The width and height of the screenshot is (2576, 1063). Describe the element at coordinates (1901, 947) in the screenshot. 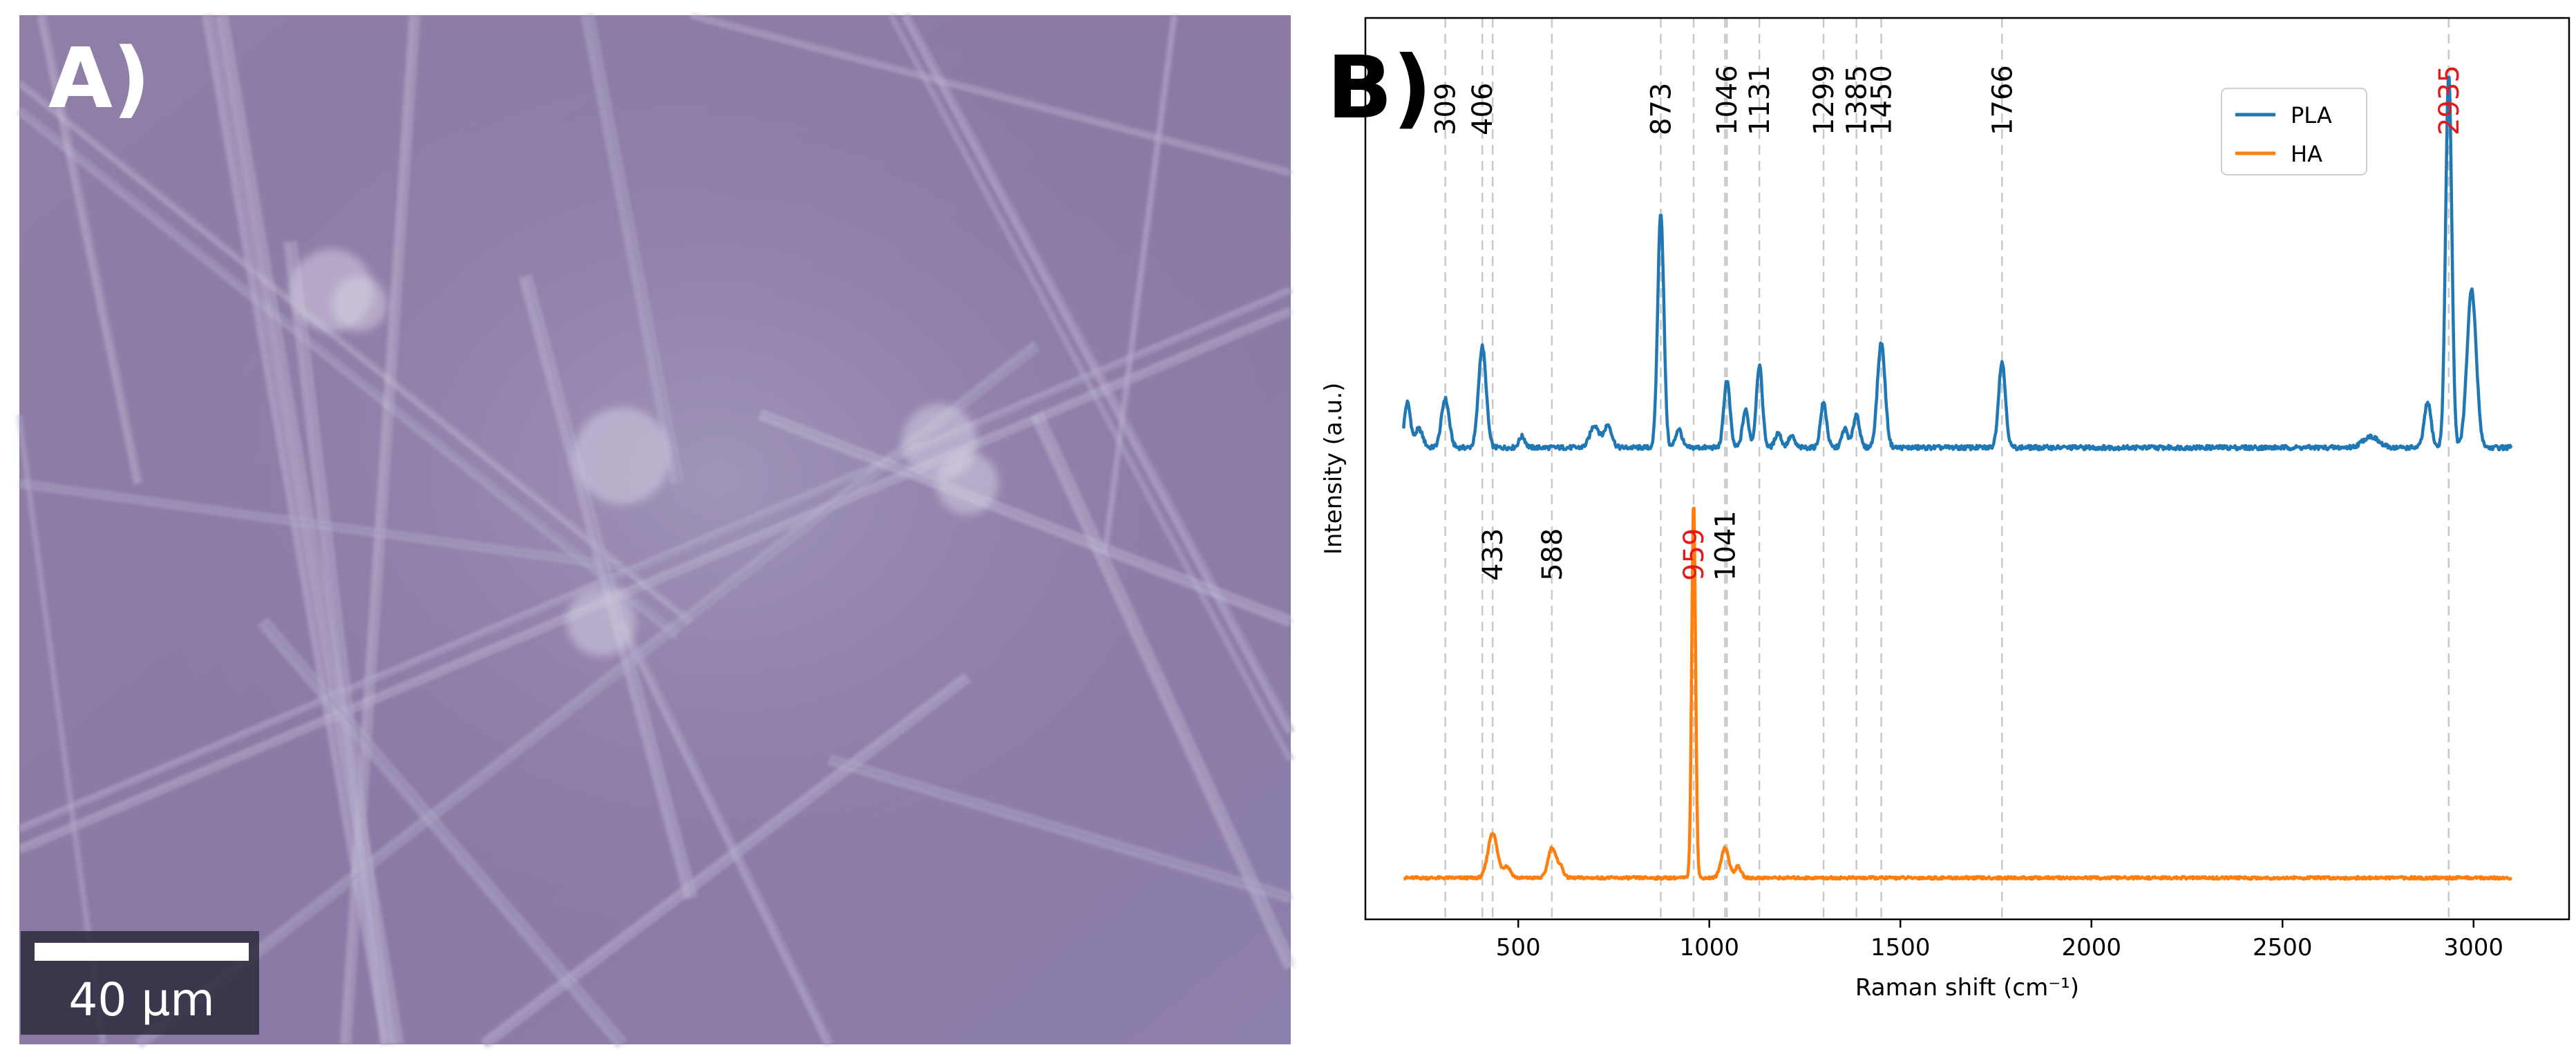

I see `x-tick-label: 1500` at that location.